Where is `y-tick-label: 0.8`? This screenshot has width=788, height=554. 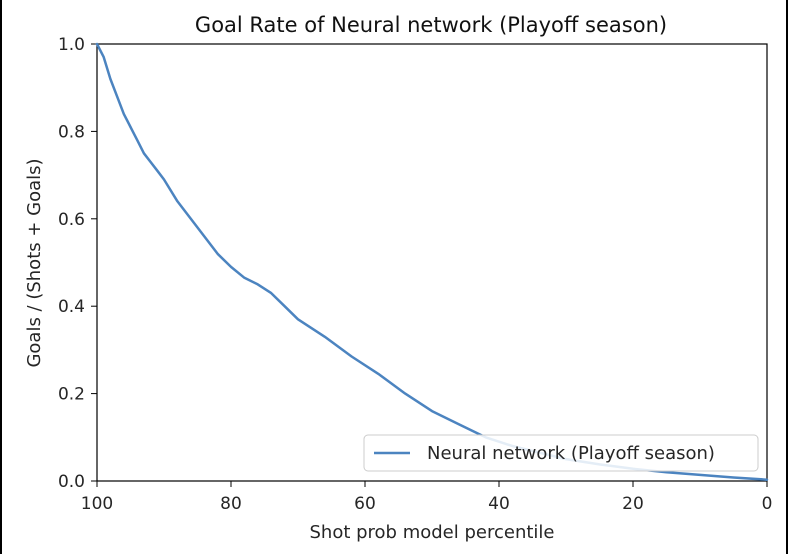
y-tick-label: 0.8 is located at coordinates (71, 132).